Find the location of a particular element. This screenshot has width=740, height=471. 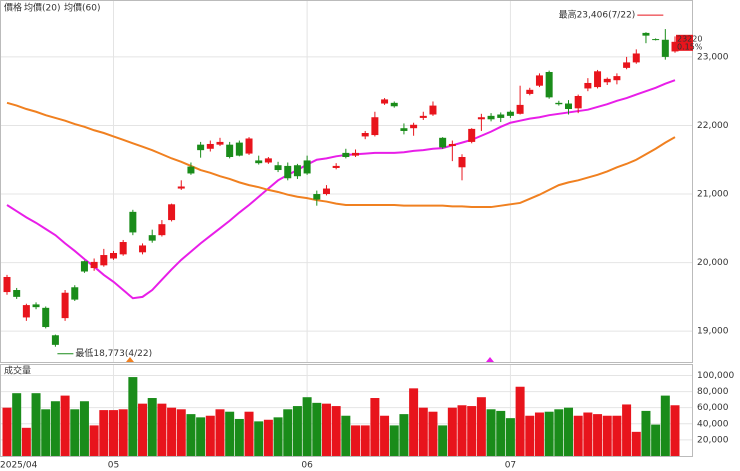

price-change: 0.15% is located at coordinates (690, 46).